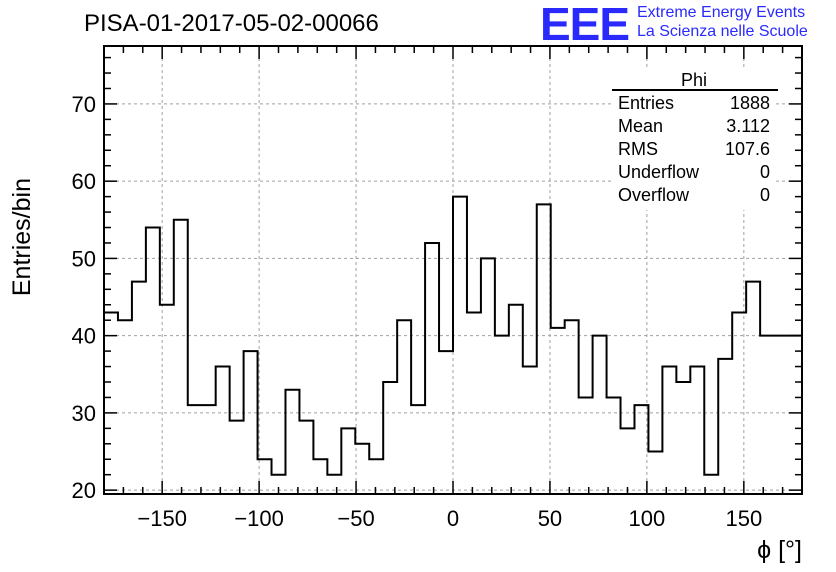 The width and height of the screenshot is (836, 572). Describe the element at coordinates (748, 126) in the screenshot. I see `stats-row-value: 3.112` at that location.